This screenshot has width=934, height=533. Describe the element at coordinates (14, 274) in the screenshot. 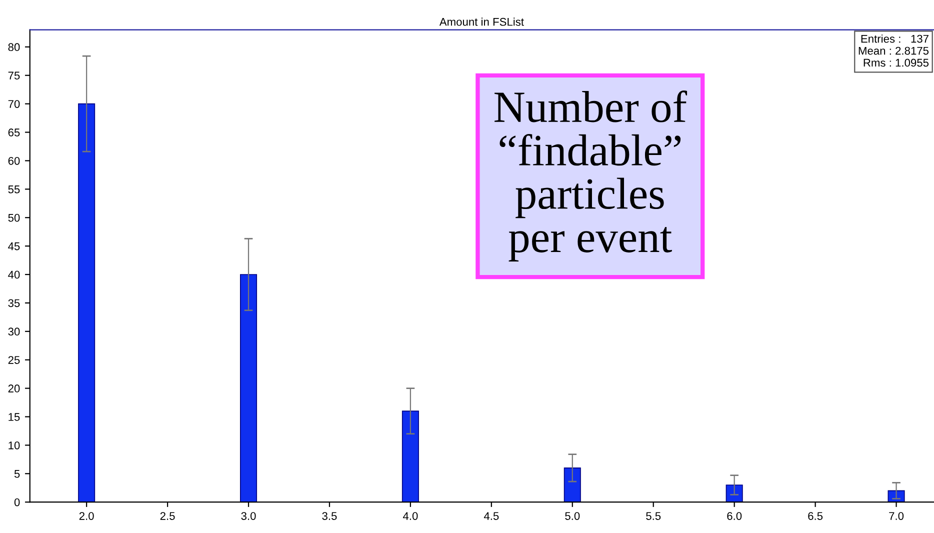

I see `y-tick-label: 40` at that location.